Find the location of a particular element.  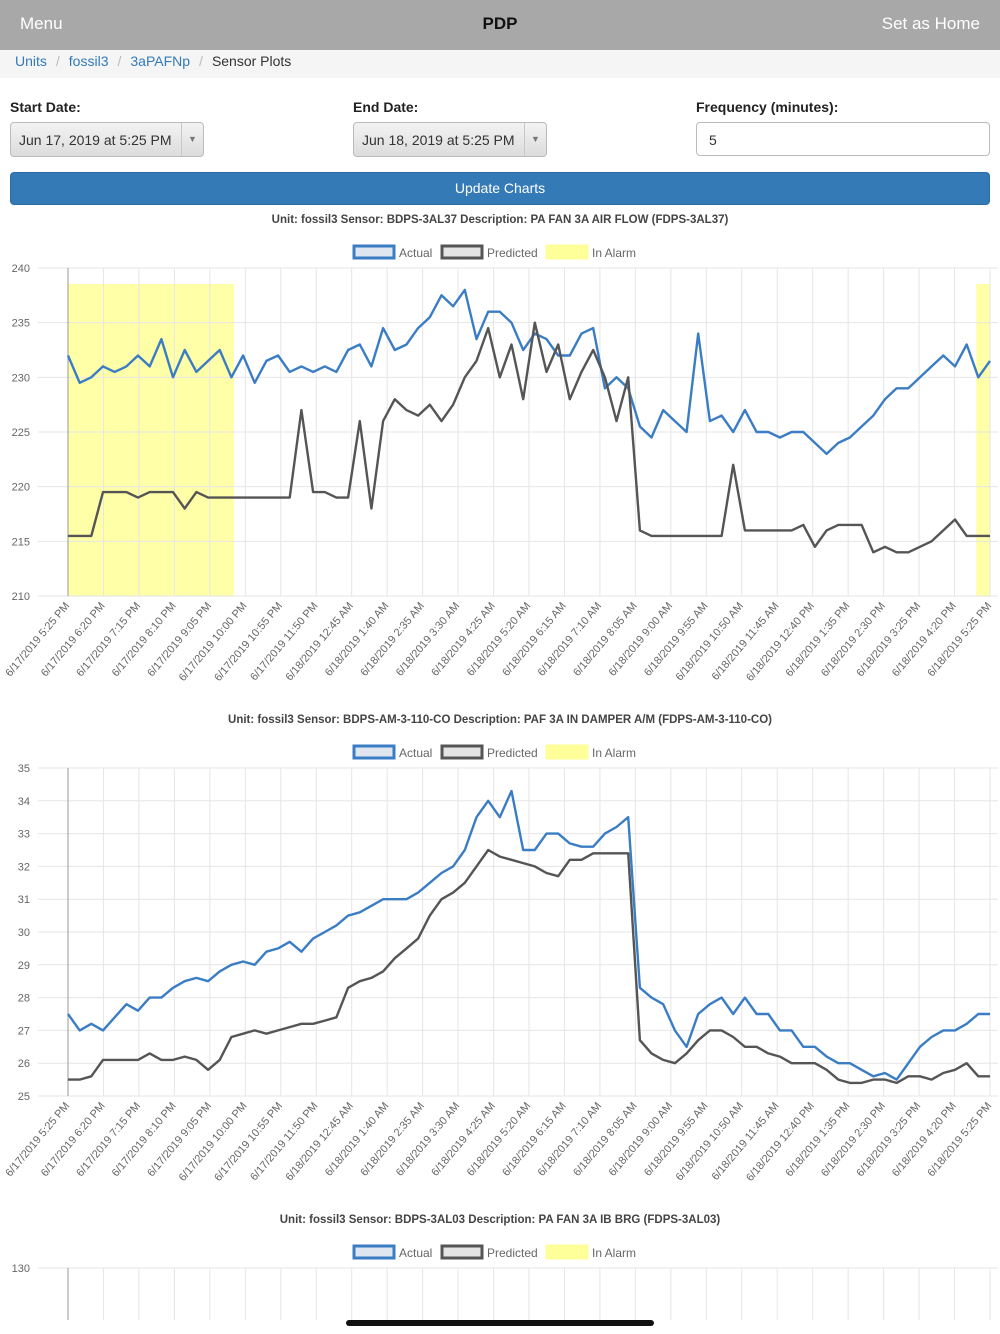

end-date-picker: Jun 18, 2019 at 5:25 PM ▼ is located at coordinates (450, 139).